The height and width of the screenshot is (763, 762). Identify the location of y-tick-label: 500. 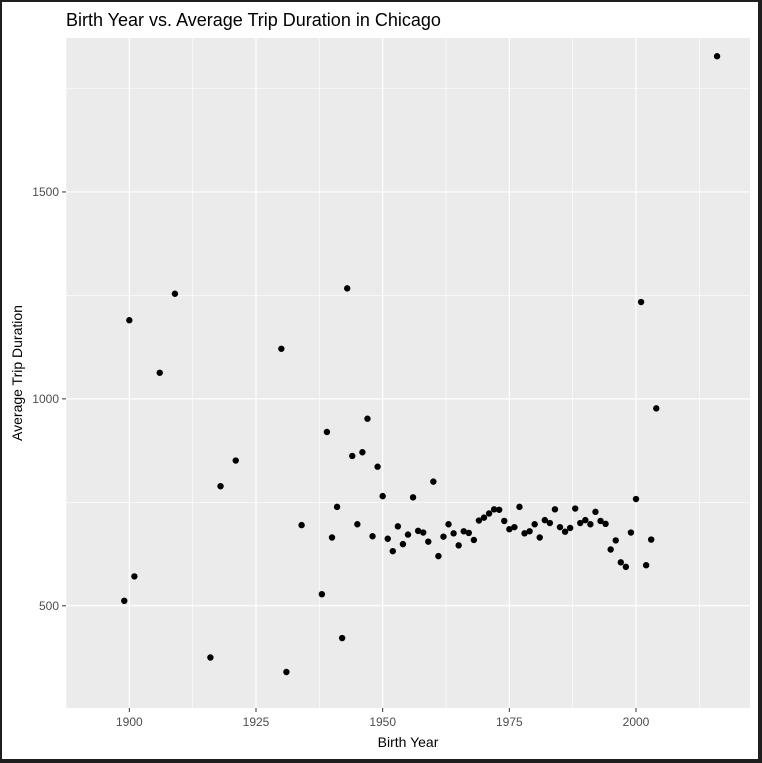
(49, 606).